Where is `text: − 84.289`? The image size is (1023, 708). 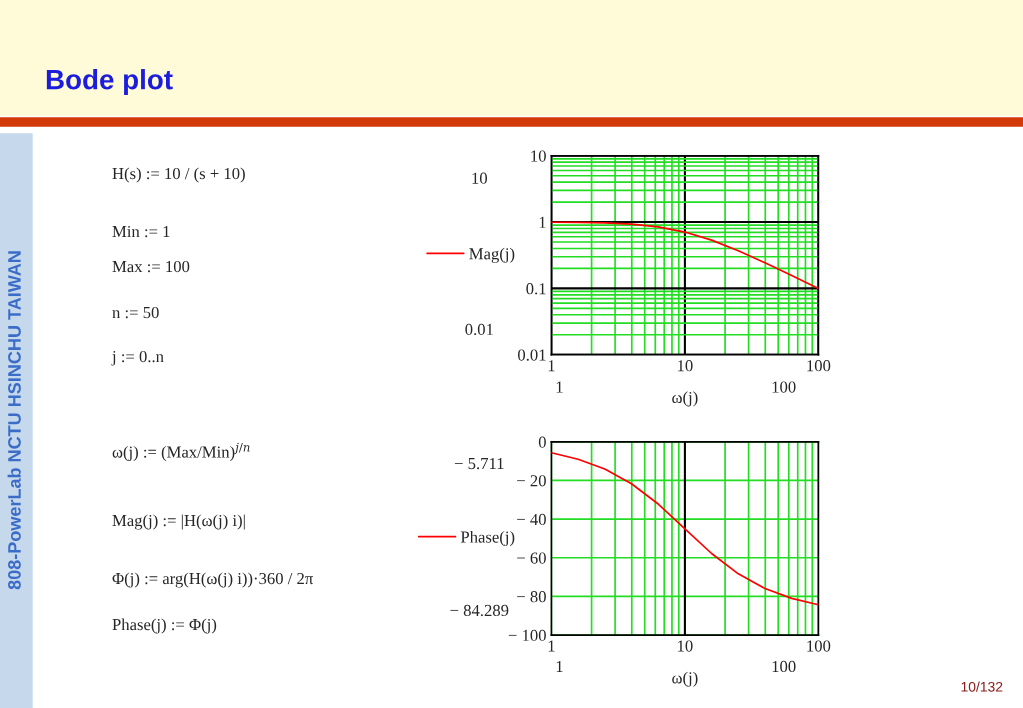
text: − 84.289 is located at coordinates (479, 610).